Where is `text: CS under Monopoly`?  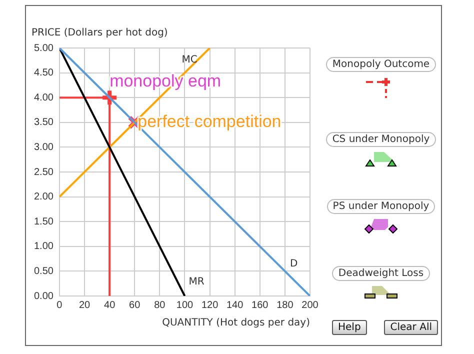 text: CS under Monopoly is located at coordinates (381, 139).